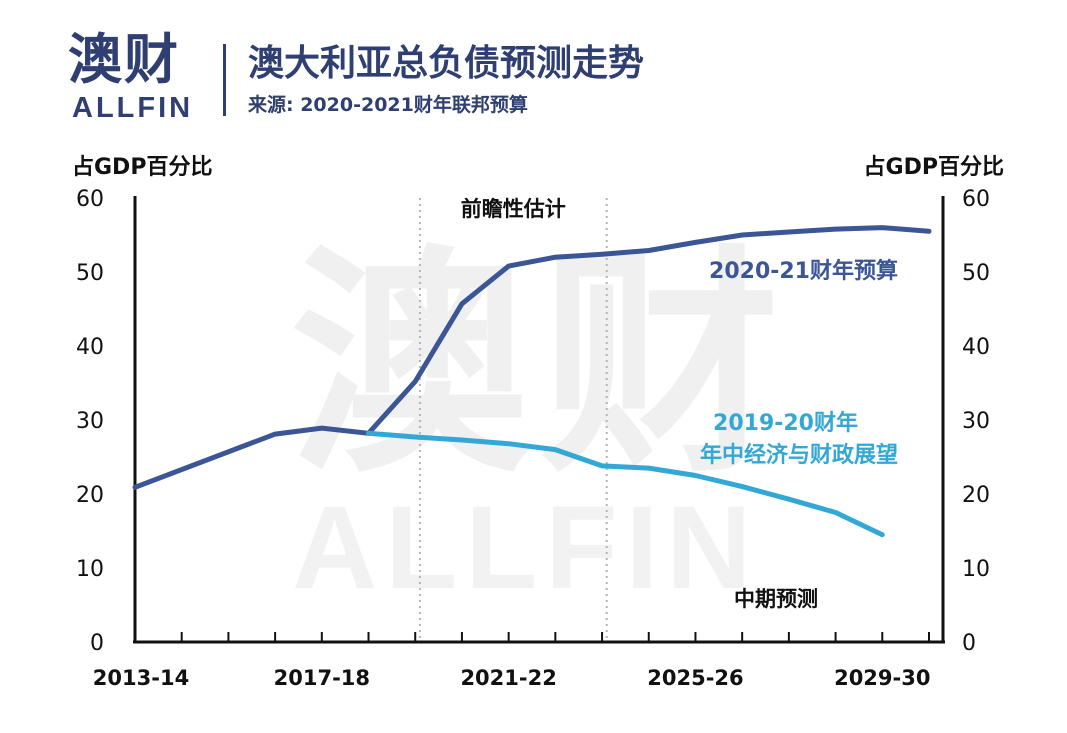 This screenshot has height=733, width=1067. Describe the element at coordinates (446, 63) in the screenshot. I see `chart-title: 澳大利亚总负债预测走势` at that location.